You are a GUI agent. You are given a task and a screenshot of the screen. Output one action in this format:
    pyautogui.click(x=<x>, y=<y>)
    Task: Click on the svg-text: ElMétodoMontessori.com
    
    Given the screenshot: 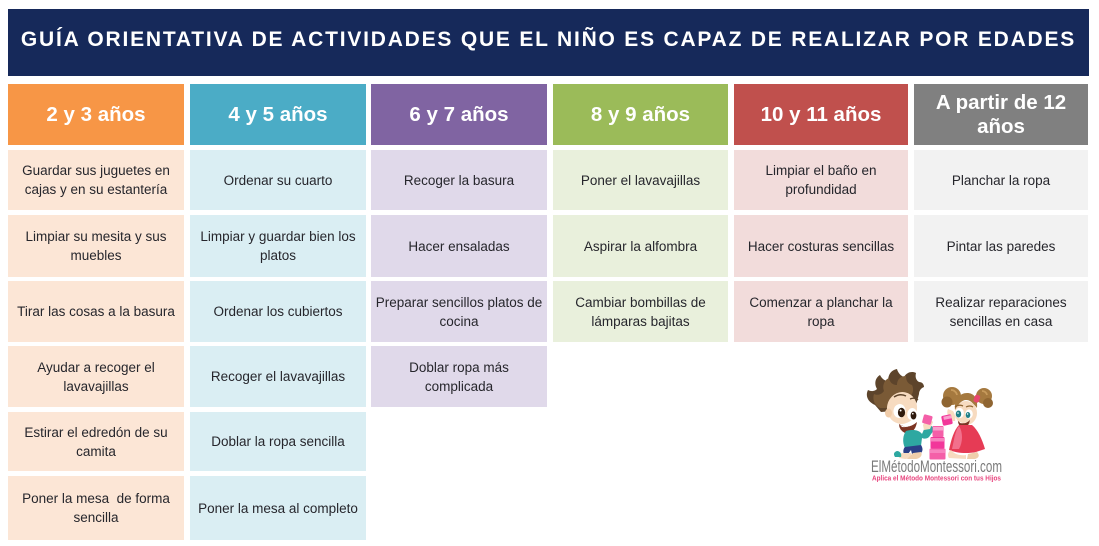 What is the action you would take?
    pyautogui.click(x=936, y=467)
    